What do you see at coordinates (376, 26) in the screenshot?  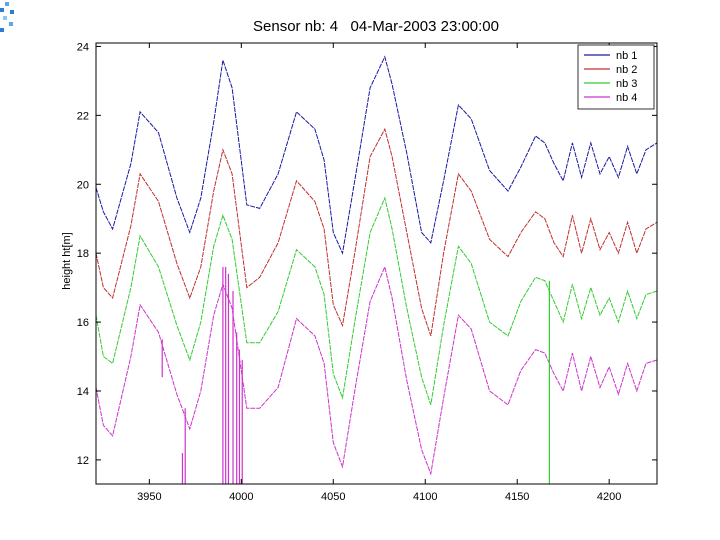 I see `chart-title: Sensor nb: 4 04-Mar-2003 23:00:00` at bounding box center [376, 26].